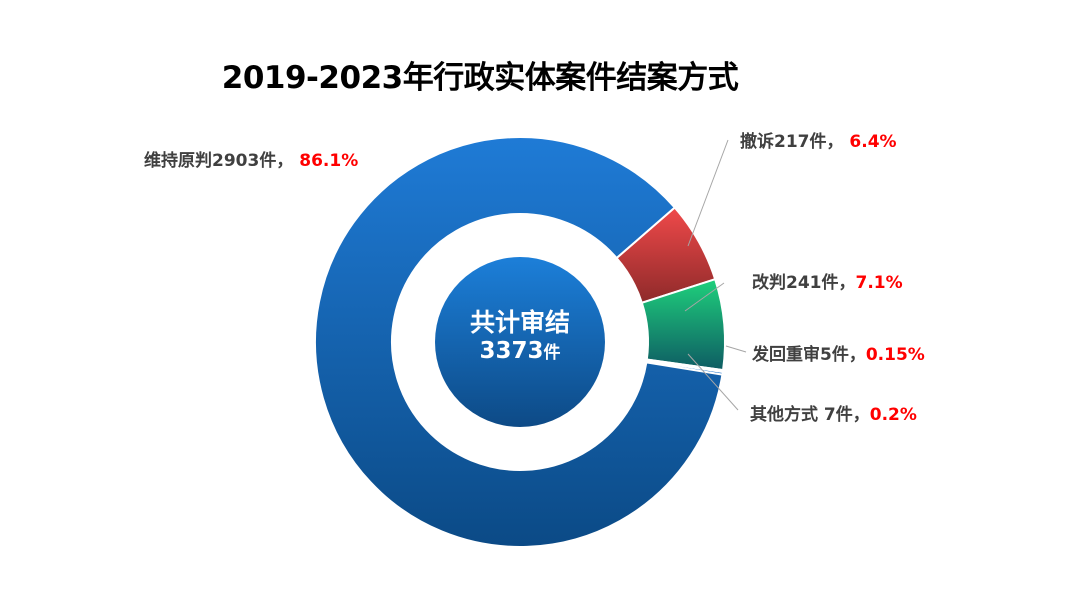 This screenshot has width=1080, height=608. I want to click on leader-line-che-su, so click(708, 193).